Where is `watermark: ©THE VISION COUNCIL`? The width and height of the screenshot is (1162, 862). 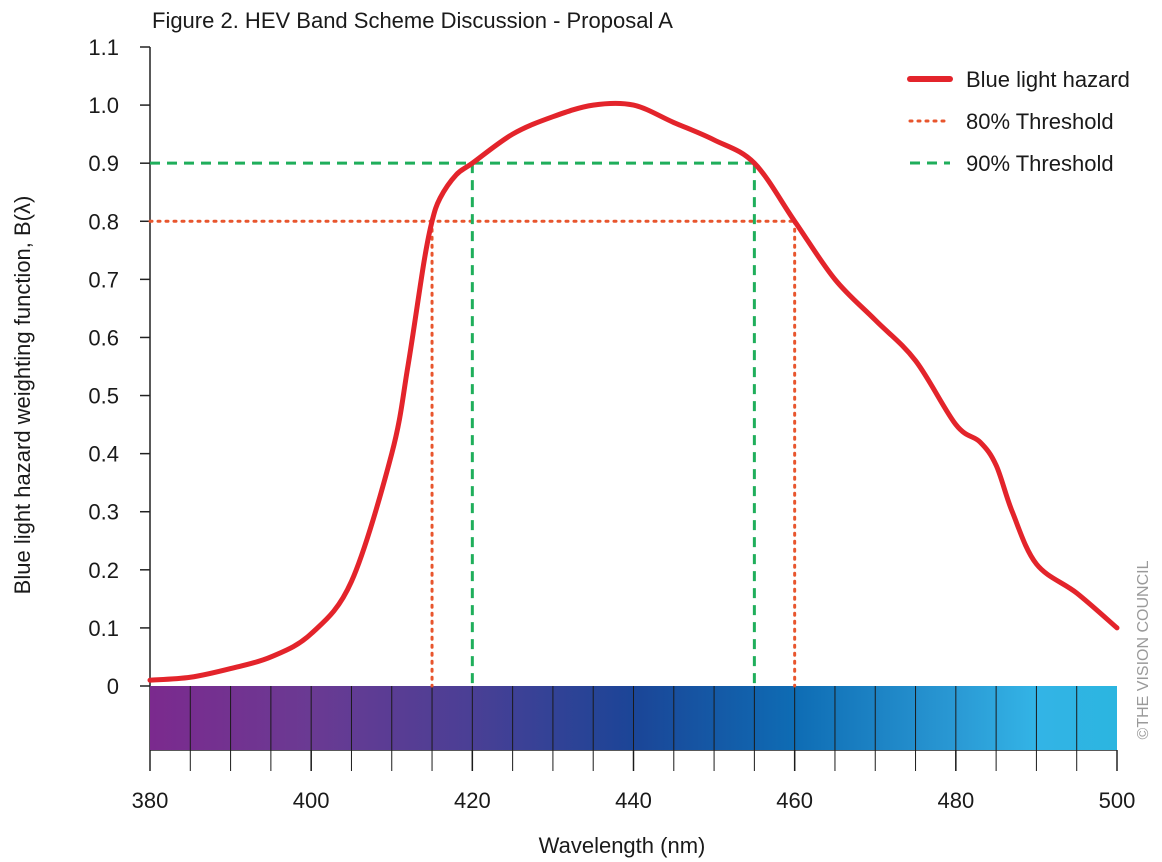
watermark: ©THE VISION COUNCIL is located at coordinates (1143, 649).